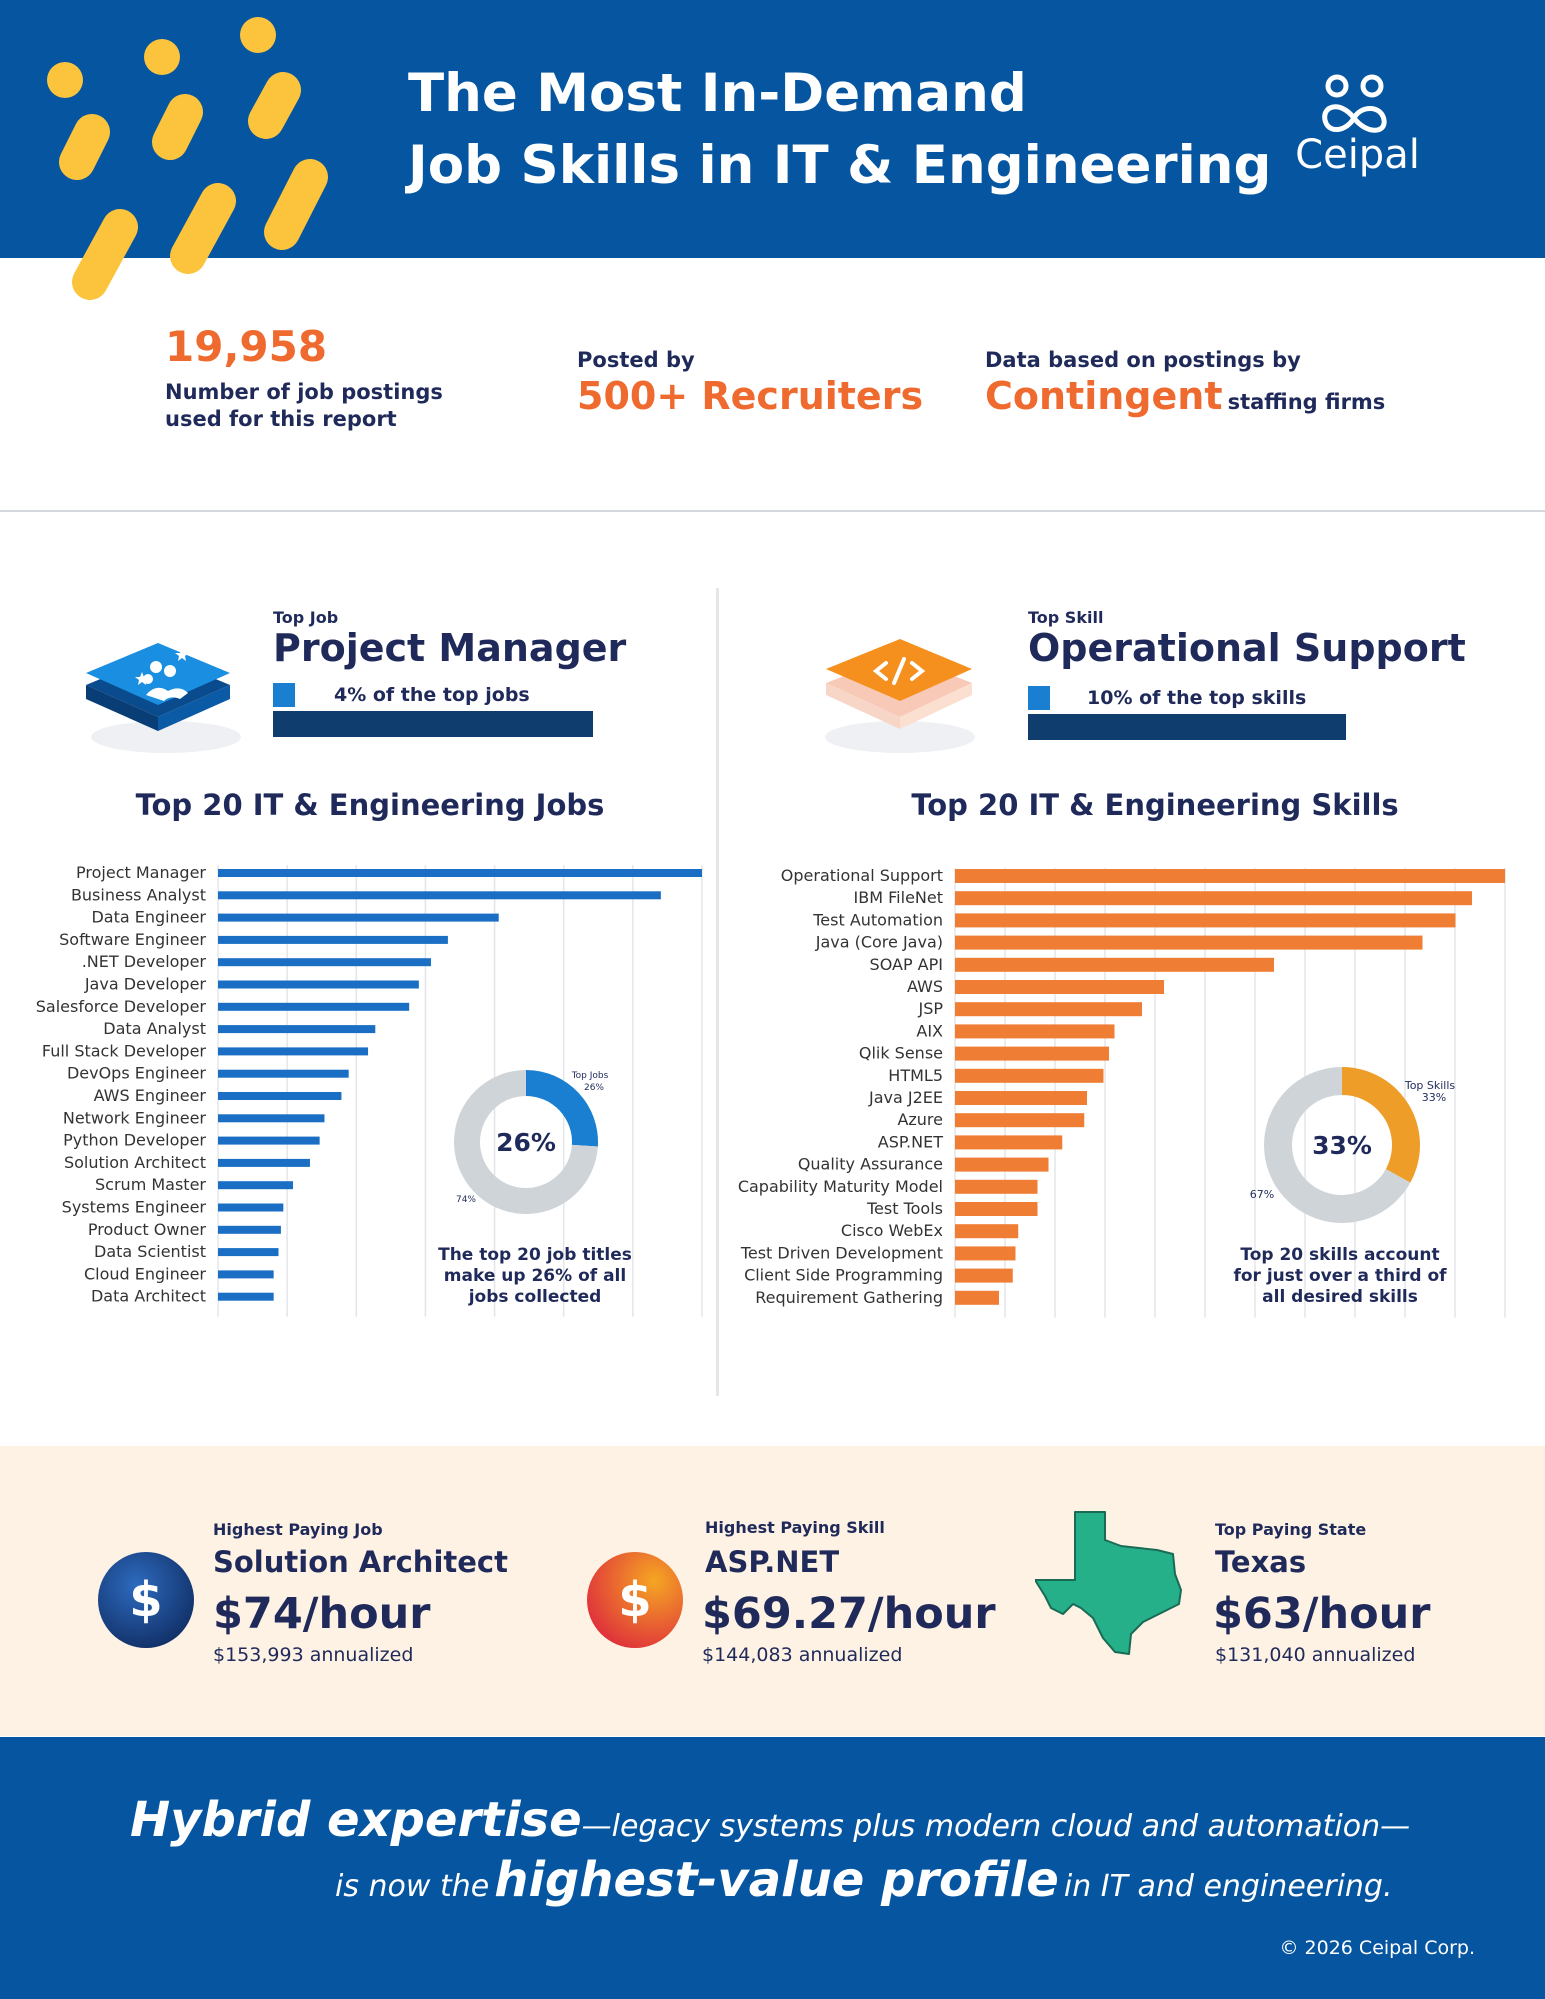 The image size is (1545, 1999). Describe the element at coordinates (929, 1030) in the screenshot. I see `tick-label: AIX` at that location.